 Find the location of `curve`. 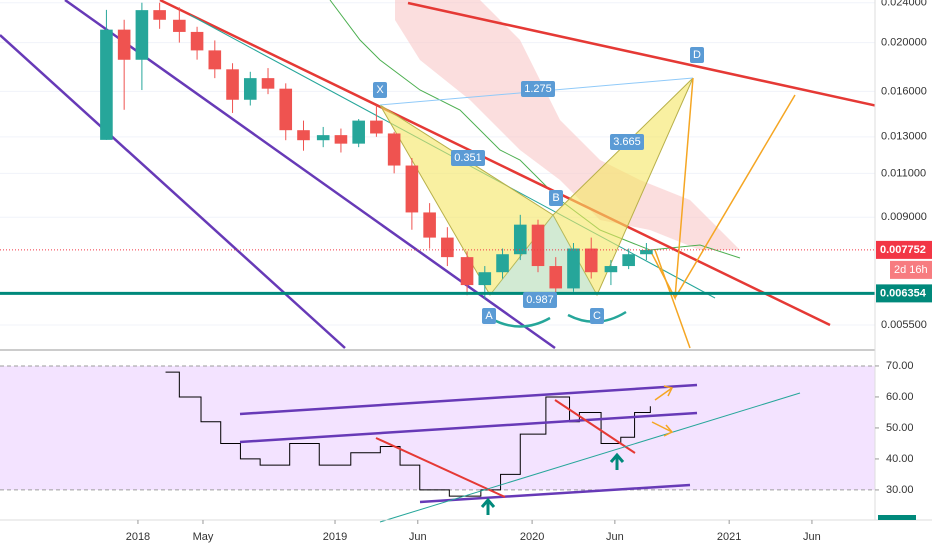

curve is located at coordinates (558, 319).